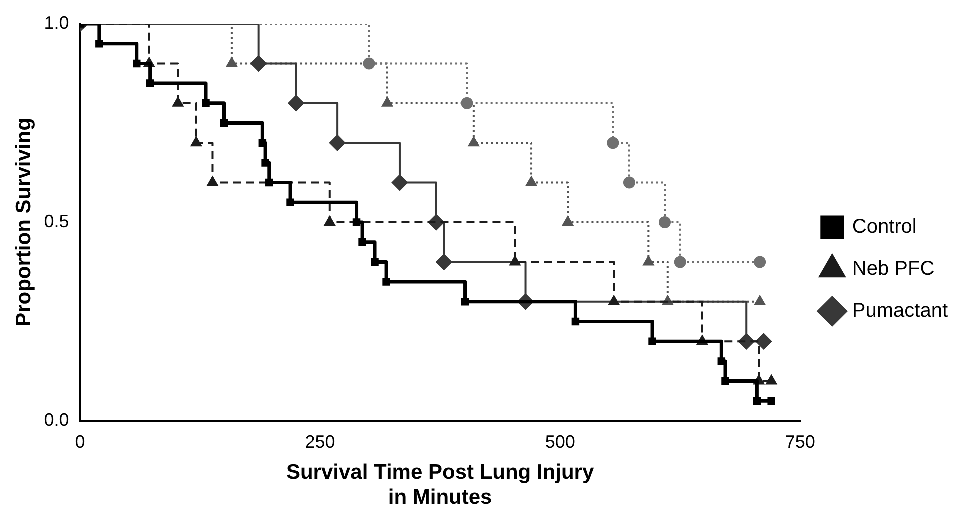 The height and width of the screenshot is (523, 976). What do you see at coordinates (57, 22) in the screenshot?
I see `y-tick-label: 1.0` at bounding box center [57, 22].